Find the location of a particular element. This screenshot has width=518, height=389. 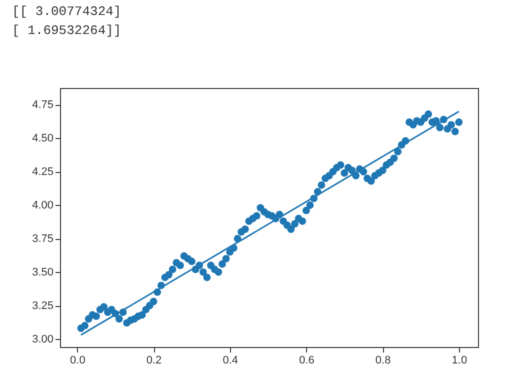

x-tick-label: 0.8 is located at coordinates (383, 360).